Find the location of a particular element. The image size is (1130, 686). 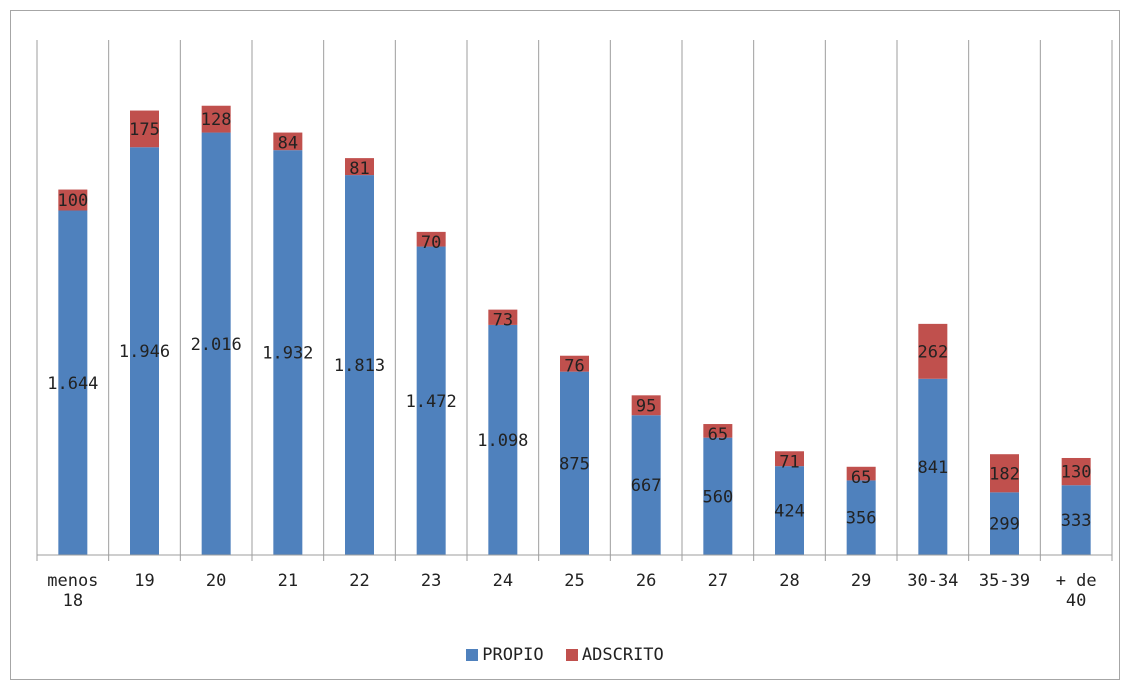

data-label-propio: 333 is located at coordinates (1076, 521).